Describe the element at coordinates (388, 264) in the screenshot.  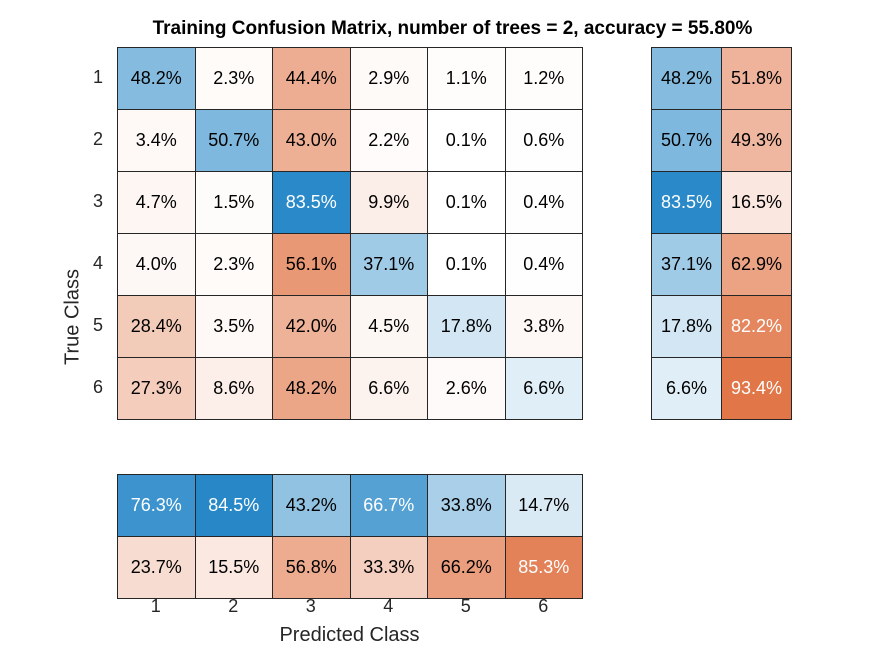
I see `matrix-cell-correct: 37.1%` at that location.